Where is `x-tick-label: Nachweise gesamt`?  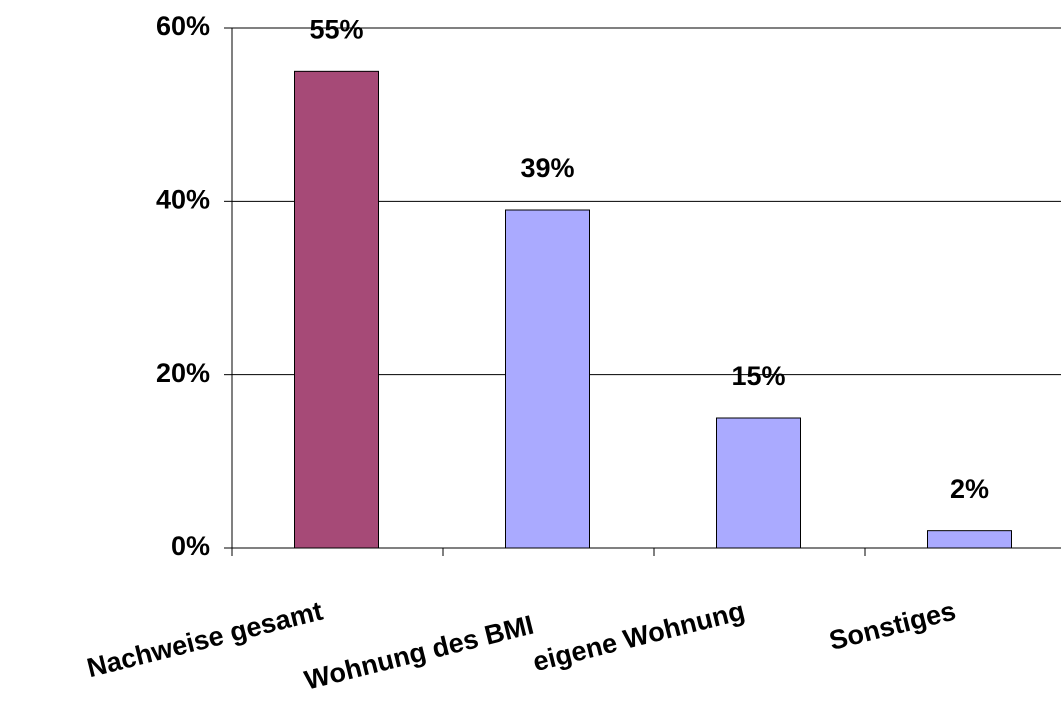 x-tick-label: Nachweise gesamt is located at coordinates (205, 640).